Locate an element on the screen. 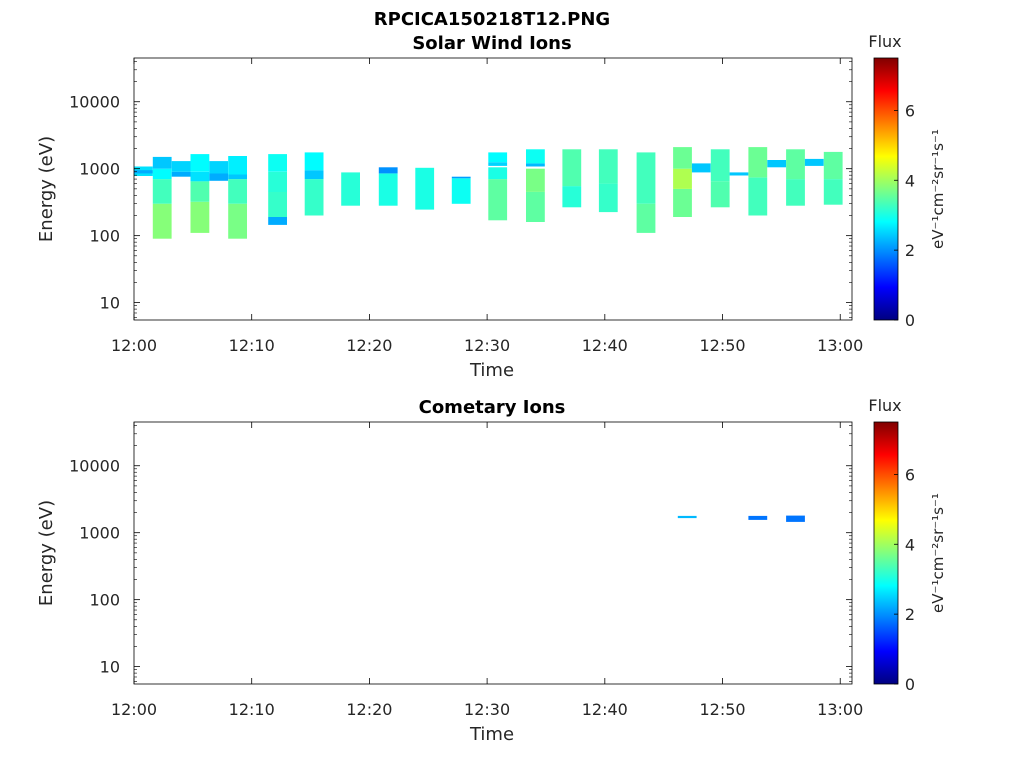 The image size is (1024, 768). panel-title: Solar Wind Ions is located at coordinates (491, 43).